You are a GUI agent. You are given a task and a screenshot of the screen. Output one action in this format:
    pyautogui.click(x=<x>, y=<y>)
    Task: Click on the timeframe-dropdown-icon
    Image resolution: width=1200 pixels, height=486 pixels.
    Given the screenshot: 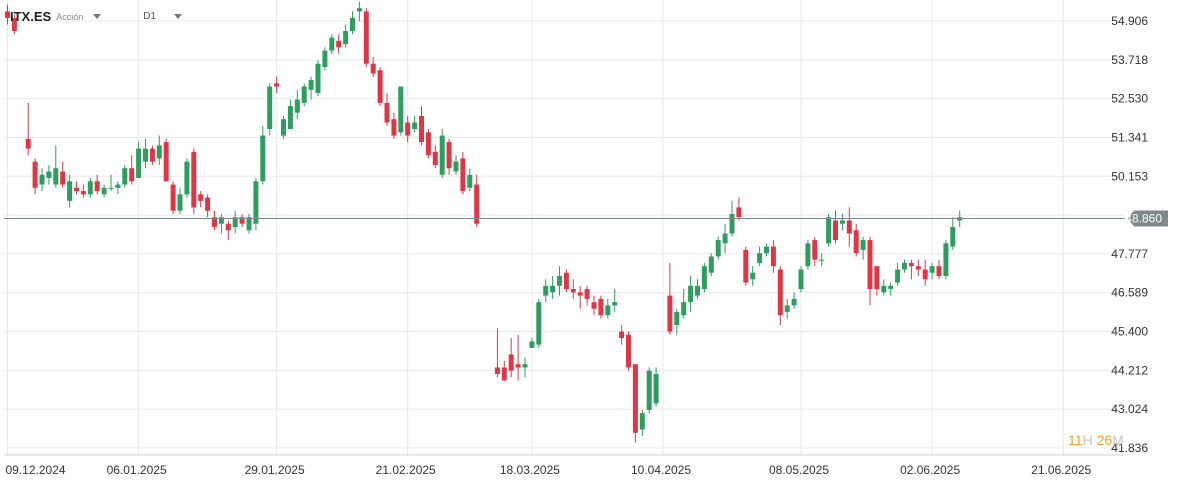 What is the action you would take?
    pyautogui.click(x=178, y=16)
    